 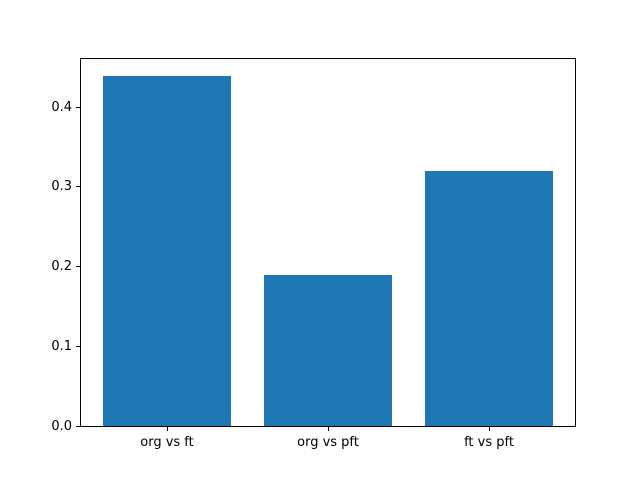 What do you see at coordinates (328, 442) in the screenshot?
I see `x-tick-label-1: org vs pft` at bounding box center [328, 442].